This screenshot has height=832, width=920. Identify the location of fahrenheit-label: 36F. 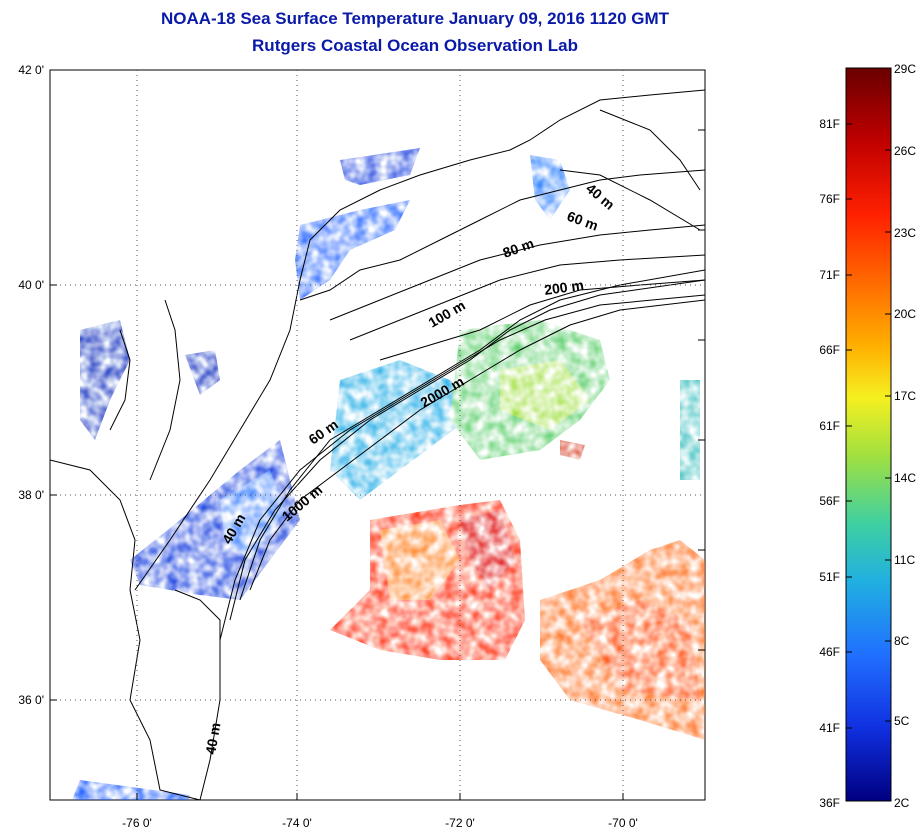
(829, 803).